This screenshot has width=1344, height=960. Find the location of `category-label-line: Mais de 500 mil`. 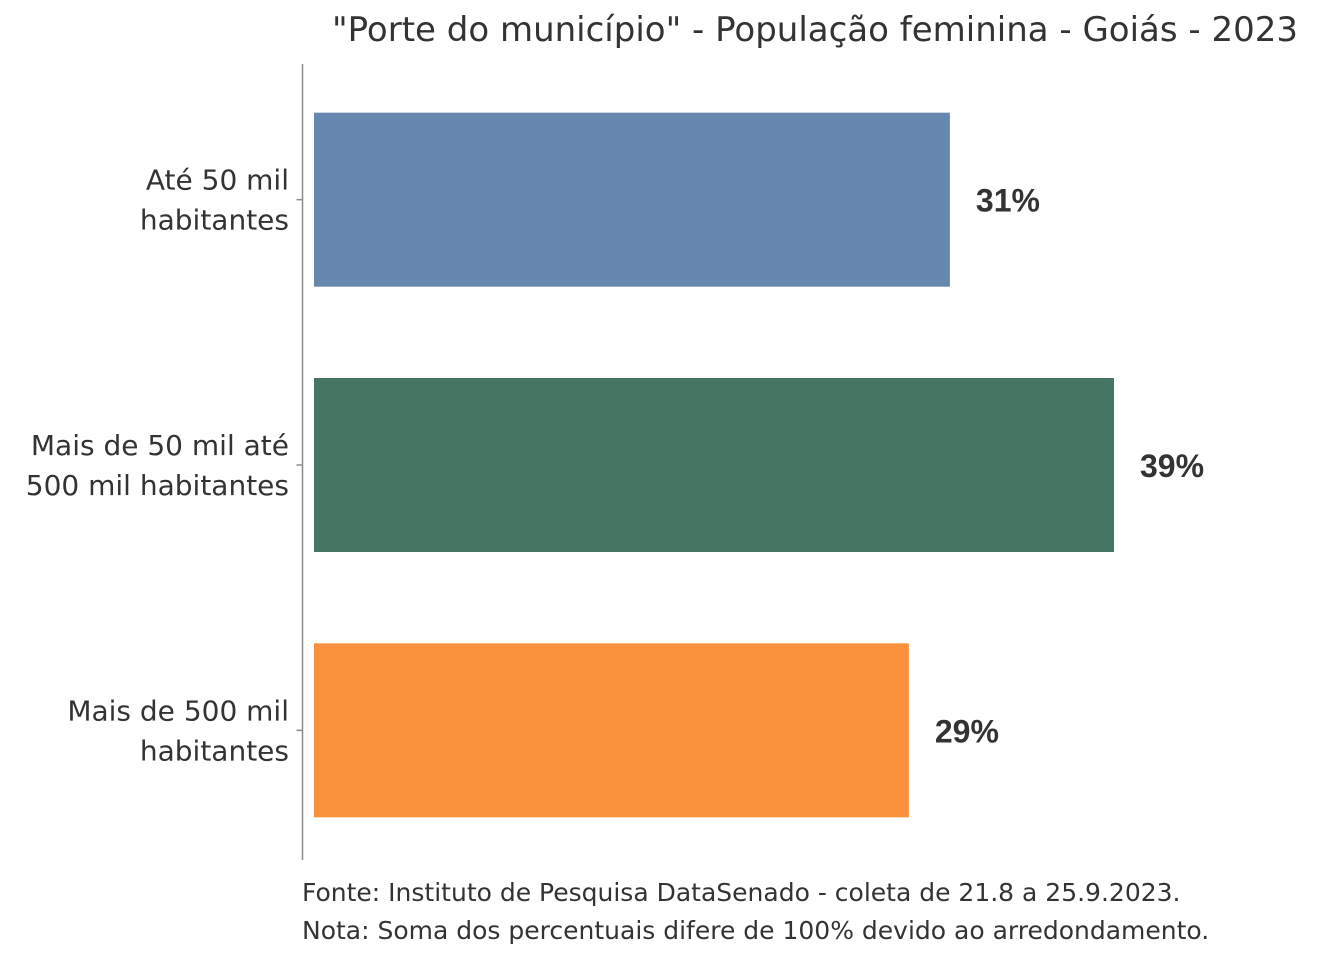

category-label-line: Mais de 500 mil is located at coordinates (178, 710).